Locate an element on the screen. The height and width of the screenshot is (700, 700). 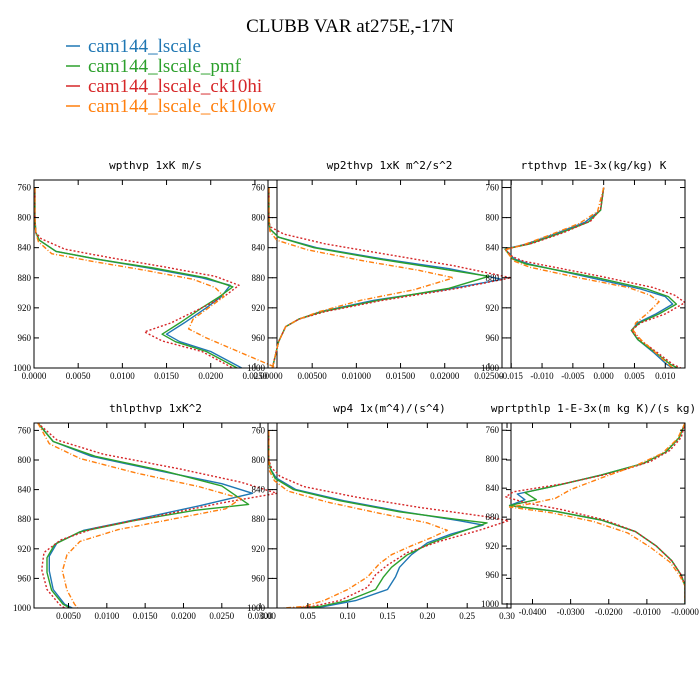
x-tick-label: 0.20 is located at coordinates (427, 616).